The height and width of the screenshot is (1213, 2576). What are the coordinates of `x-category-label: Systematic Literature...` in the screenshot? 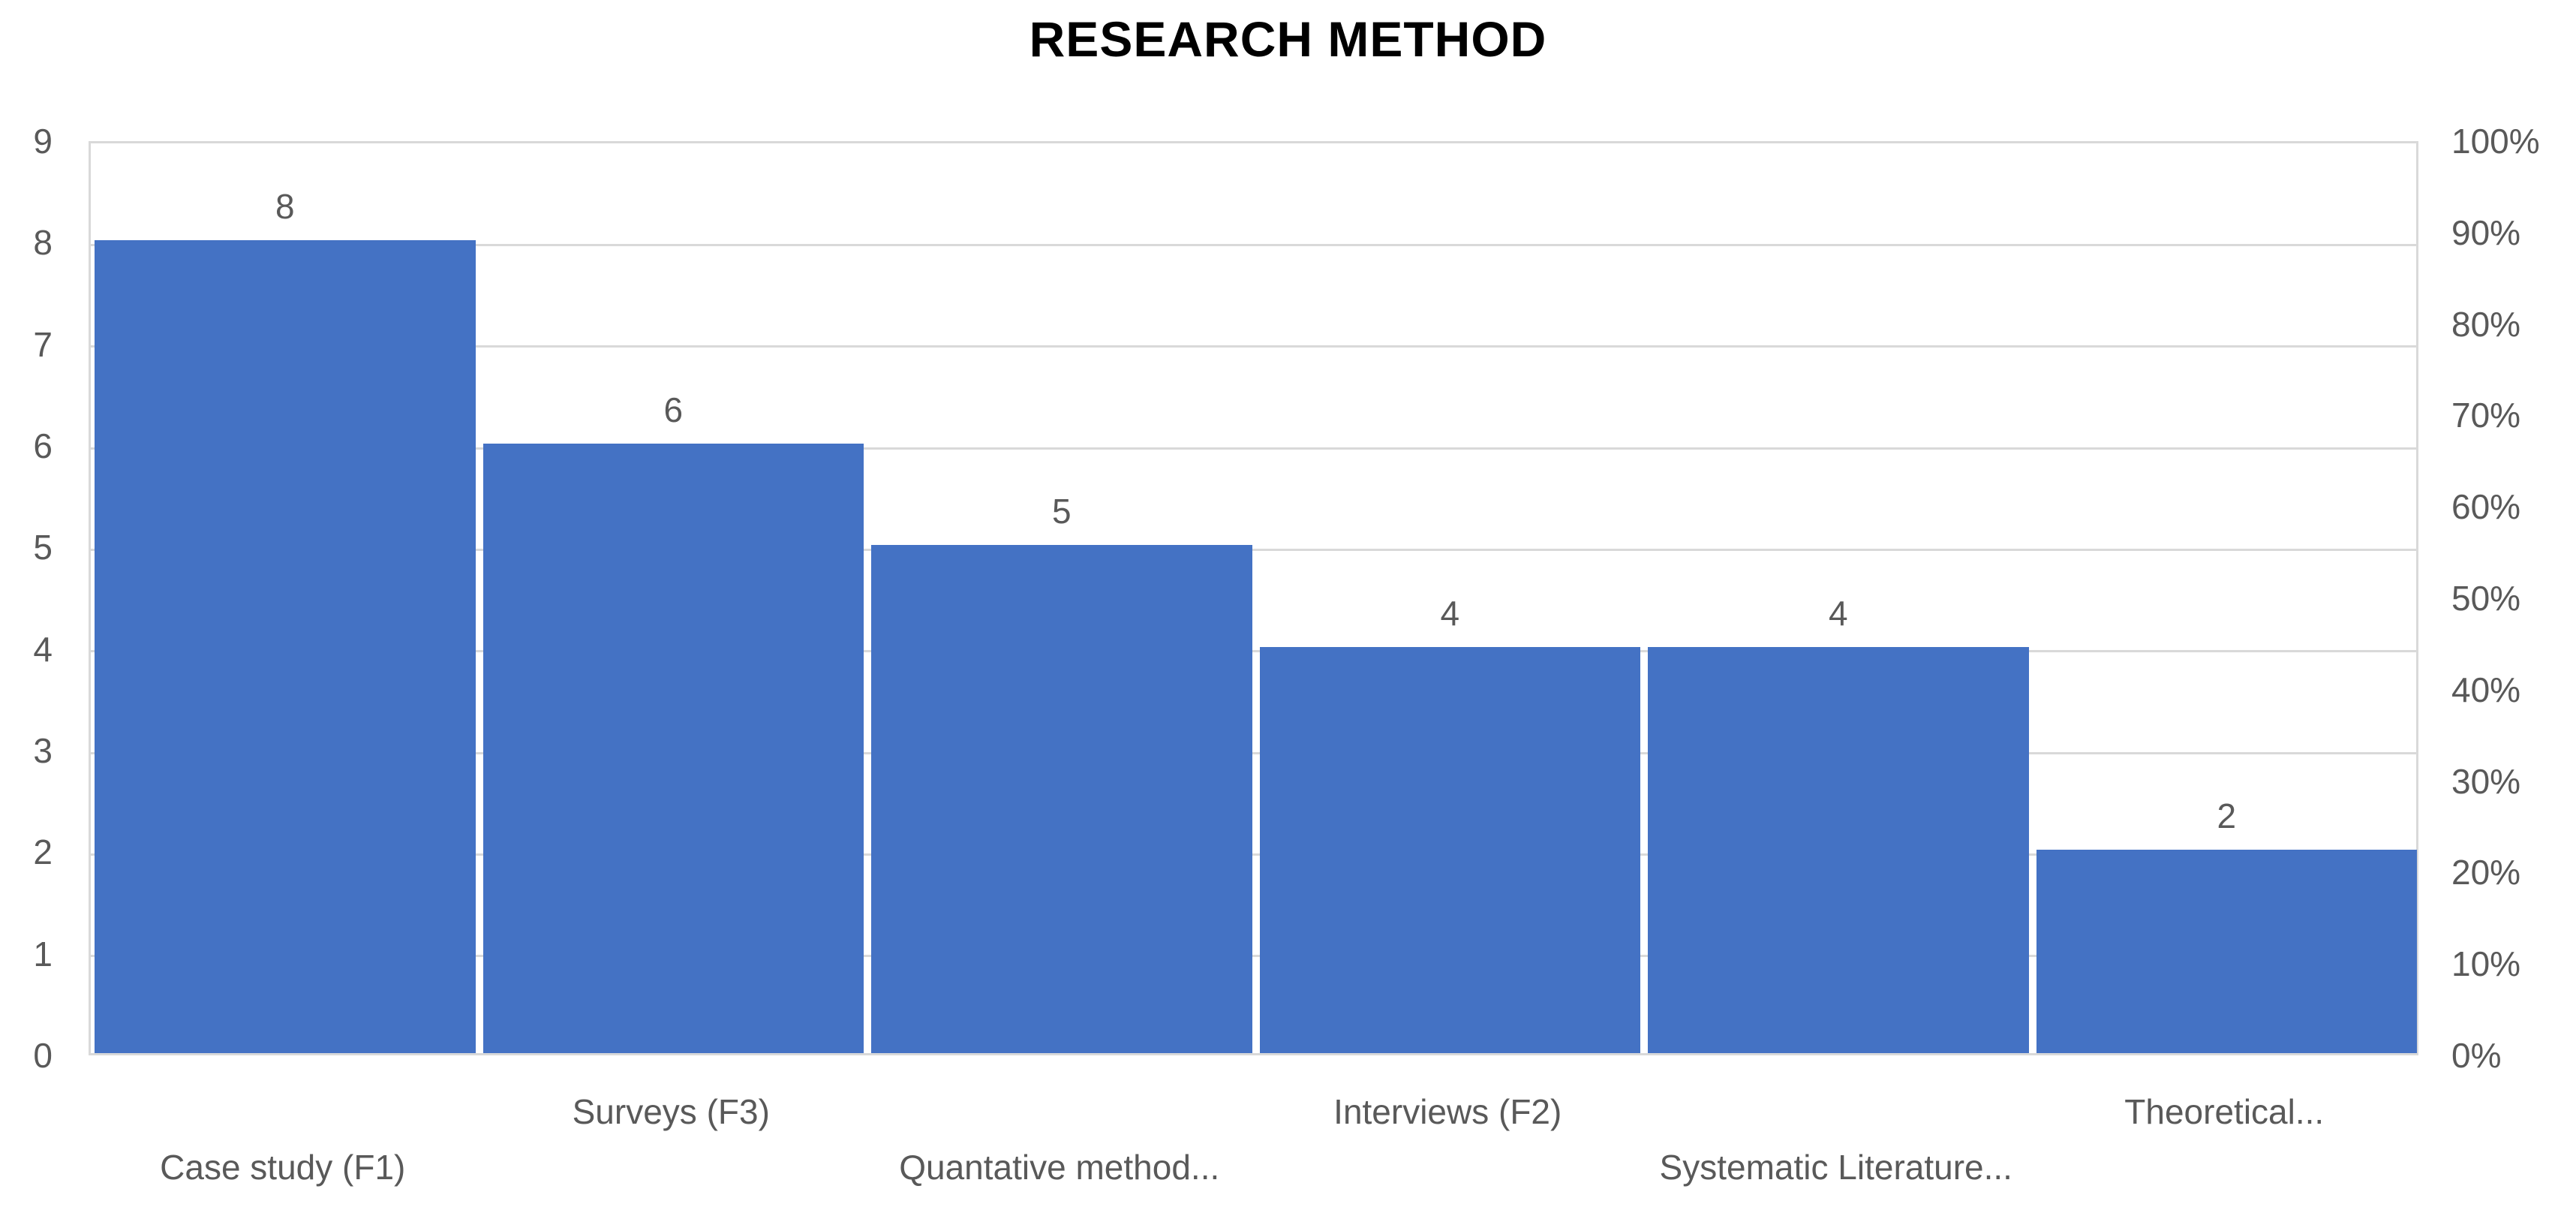 It's located at (1835, 1167).